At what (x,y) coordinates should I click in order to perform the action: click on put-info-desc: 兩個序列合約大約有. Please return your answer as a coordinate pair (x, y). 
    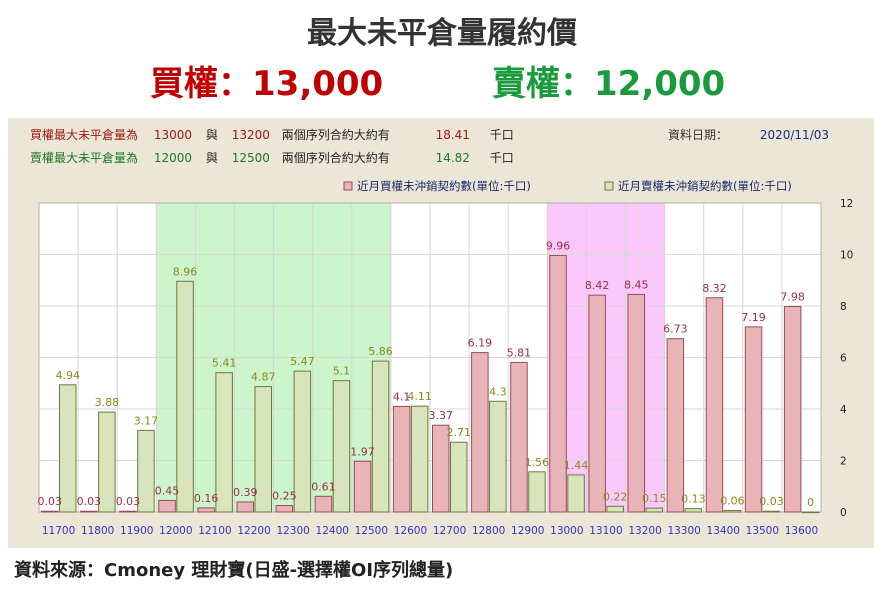
    Looking at the image, I should click on (335, 158).